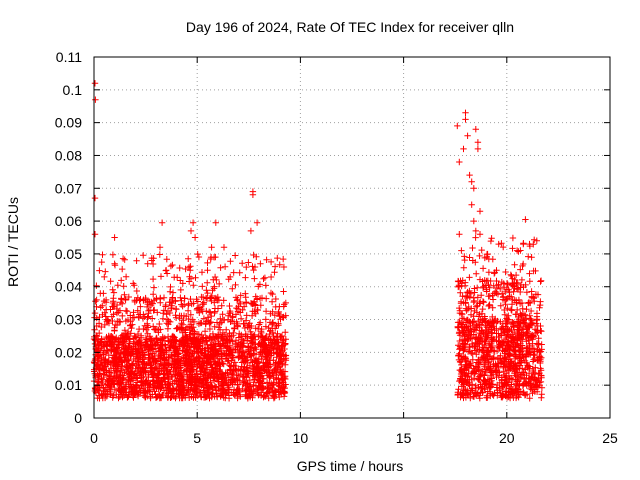 This screenshot has height=480, width=640. I want to click on y-tick-label: 0.04, so click(68, 287).